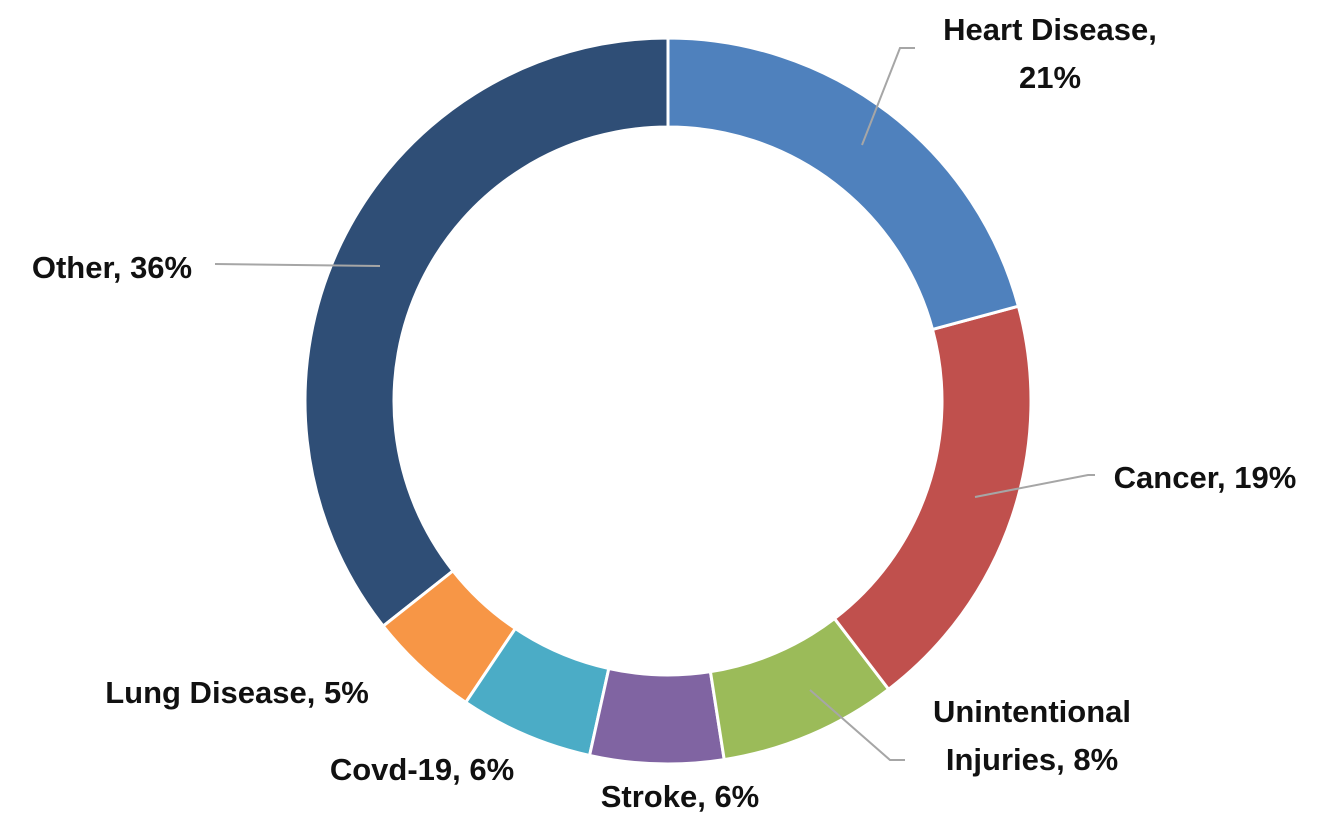  What do you see at coordinates (112, 267) in the screenshot?
I see `data-label: Other, 36%` at bounding box center [112, 267].